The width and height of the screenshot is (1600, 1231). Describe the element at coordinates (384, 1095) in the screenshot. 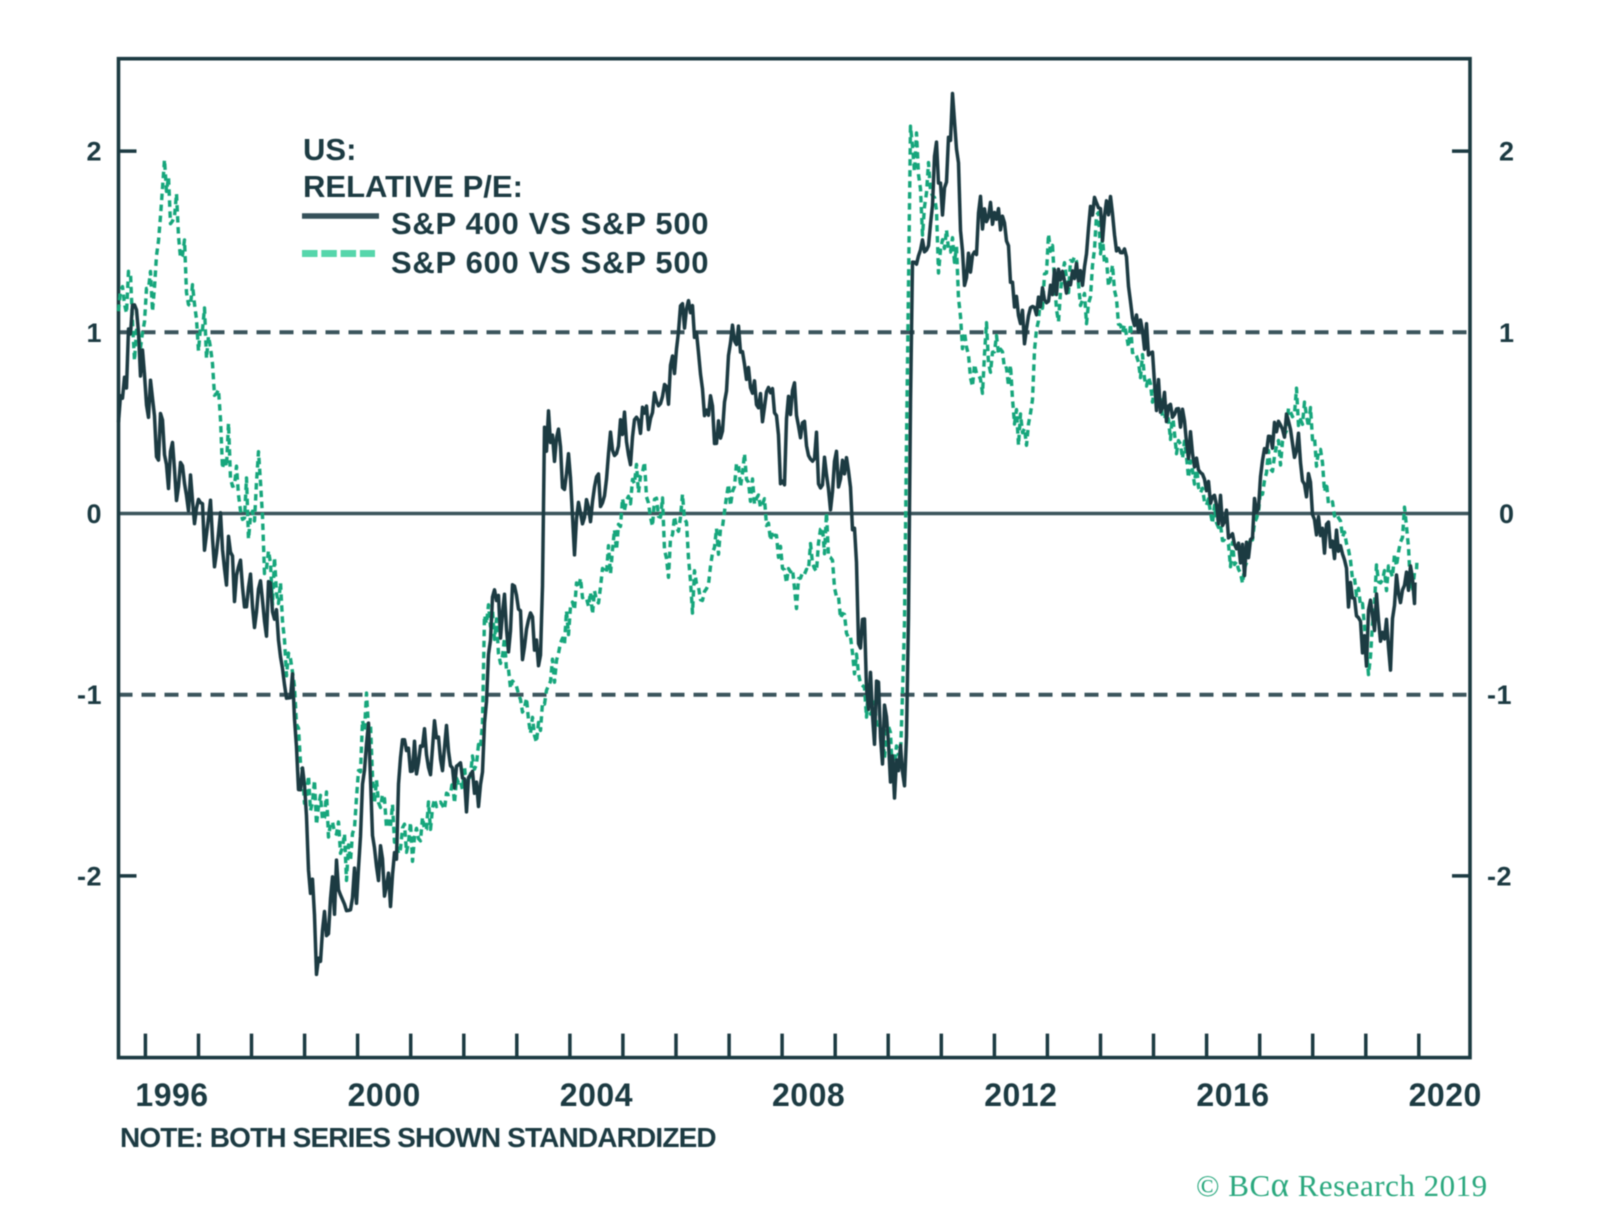

I see `svg-text: 2000` at that location.